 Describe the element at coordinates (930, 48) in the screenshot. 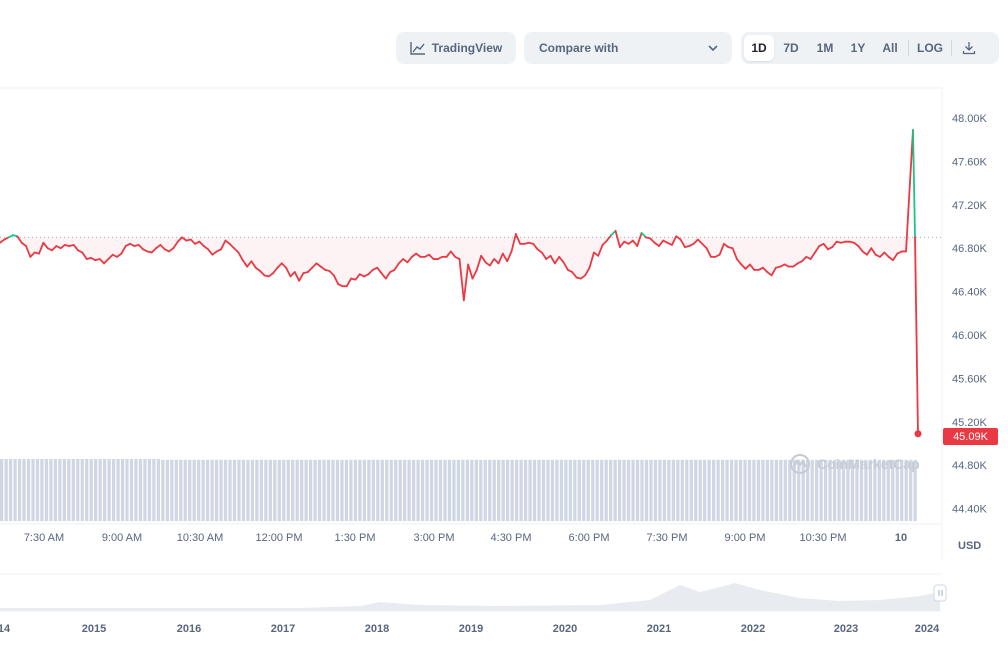

I see `log-scale-button: LOG` at that location.